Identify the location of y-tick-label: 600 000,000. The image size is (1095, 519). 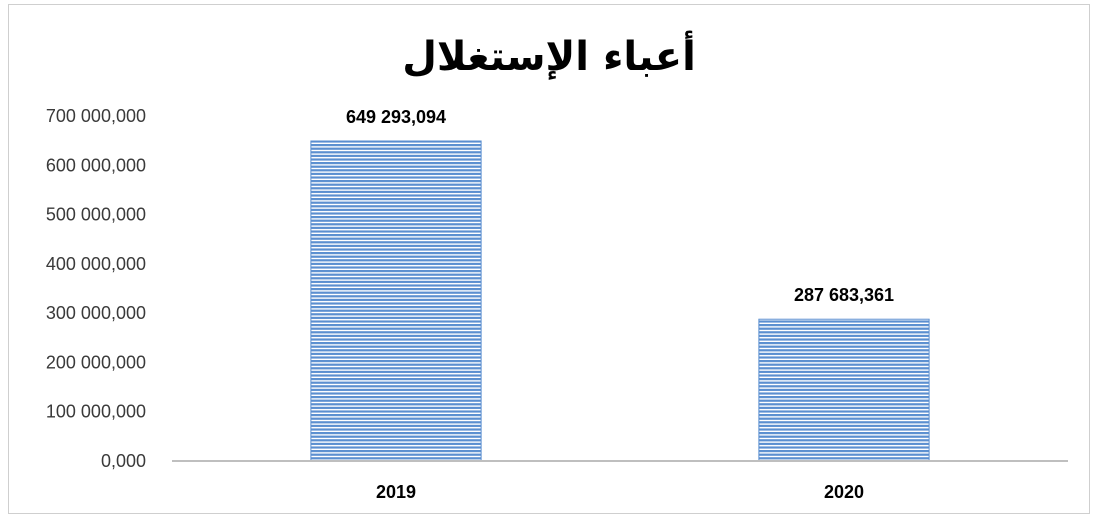
(96, 165).